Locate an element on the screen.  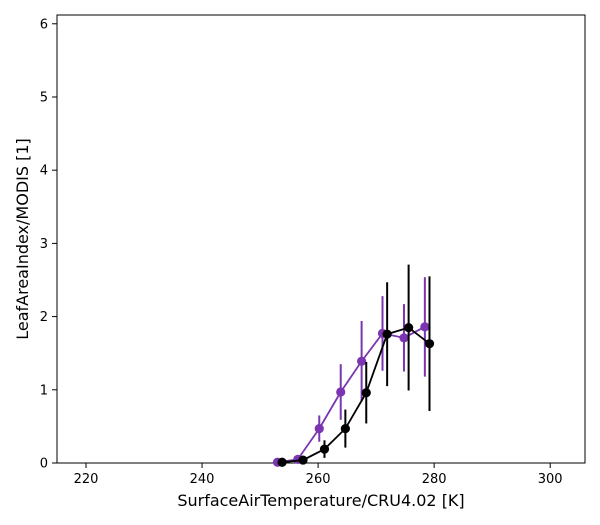
x-tick-label: 280 is located at coordinates (434, 479).